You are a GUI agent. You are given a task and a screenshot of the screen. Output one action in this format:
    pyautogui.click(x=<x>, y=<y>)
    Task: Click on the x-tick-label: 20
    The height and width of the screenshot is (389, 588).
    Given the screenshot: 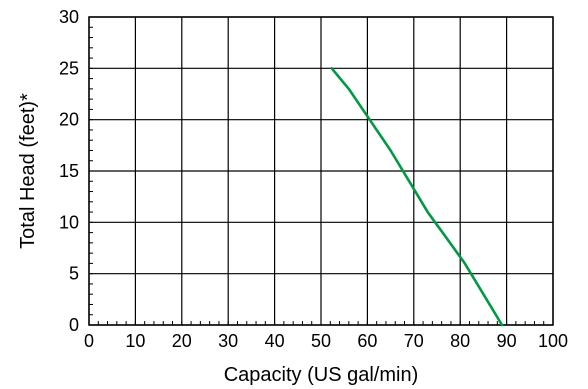 What is the action you would take?
    pyautogui.click(x=182, y=341)
    